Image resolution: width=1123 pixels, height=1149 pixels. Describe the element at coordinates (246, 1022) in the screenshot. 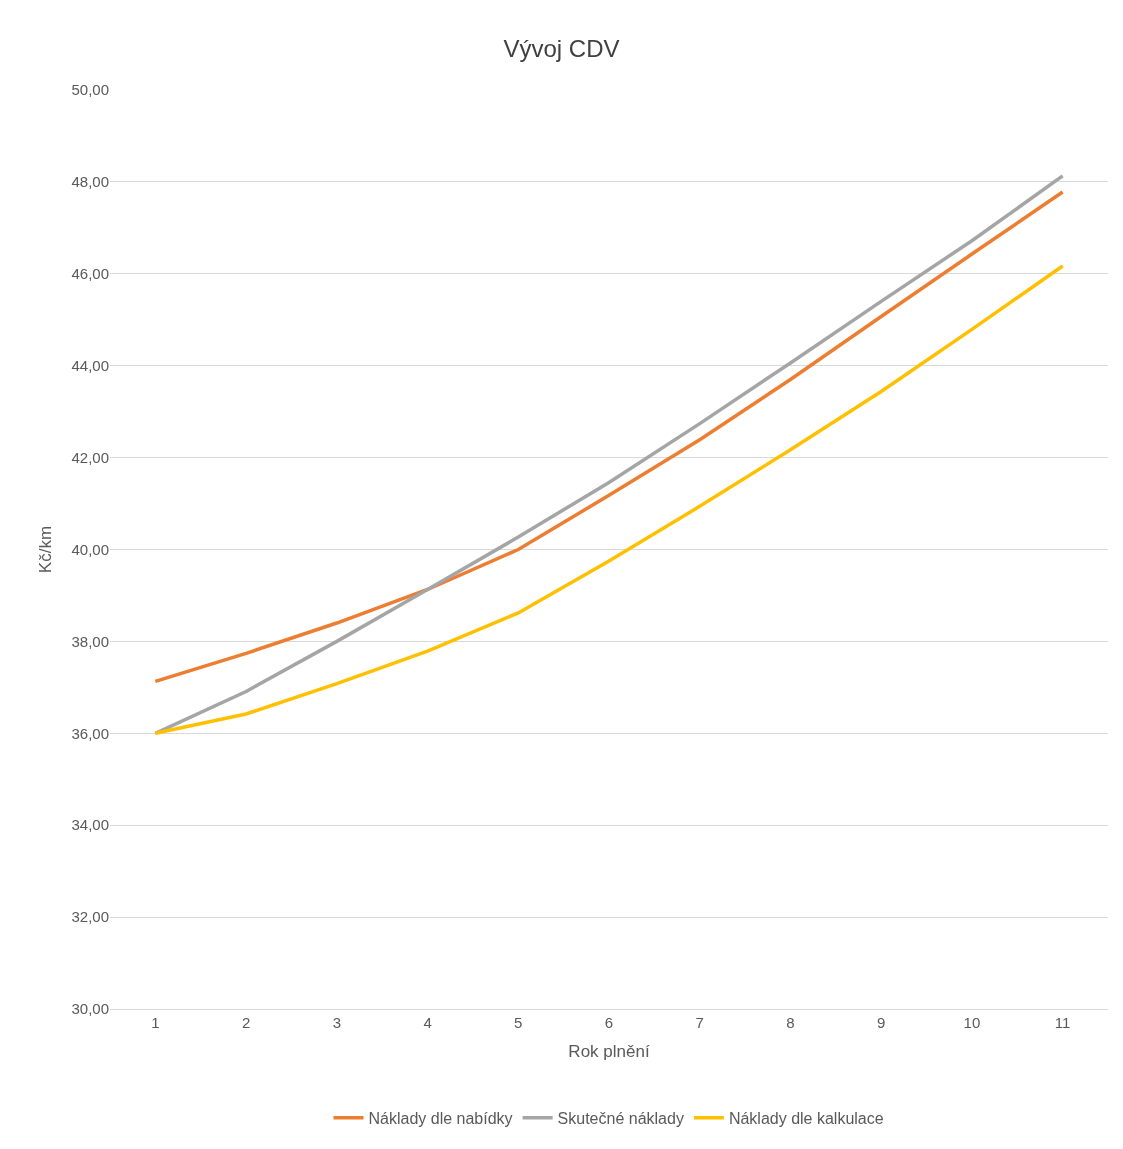

I see `x-tick-label: 2` at that location.